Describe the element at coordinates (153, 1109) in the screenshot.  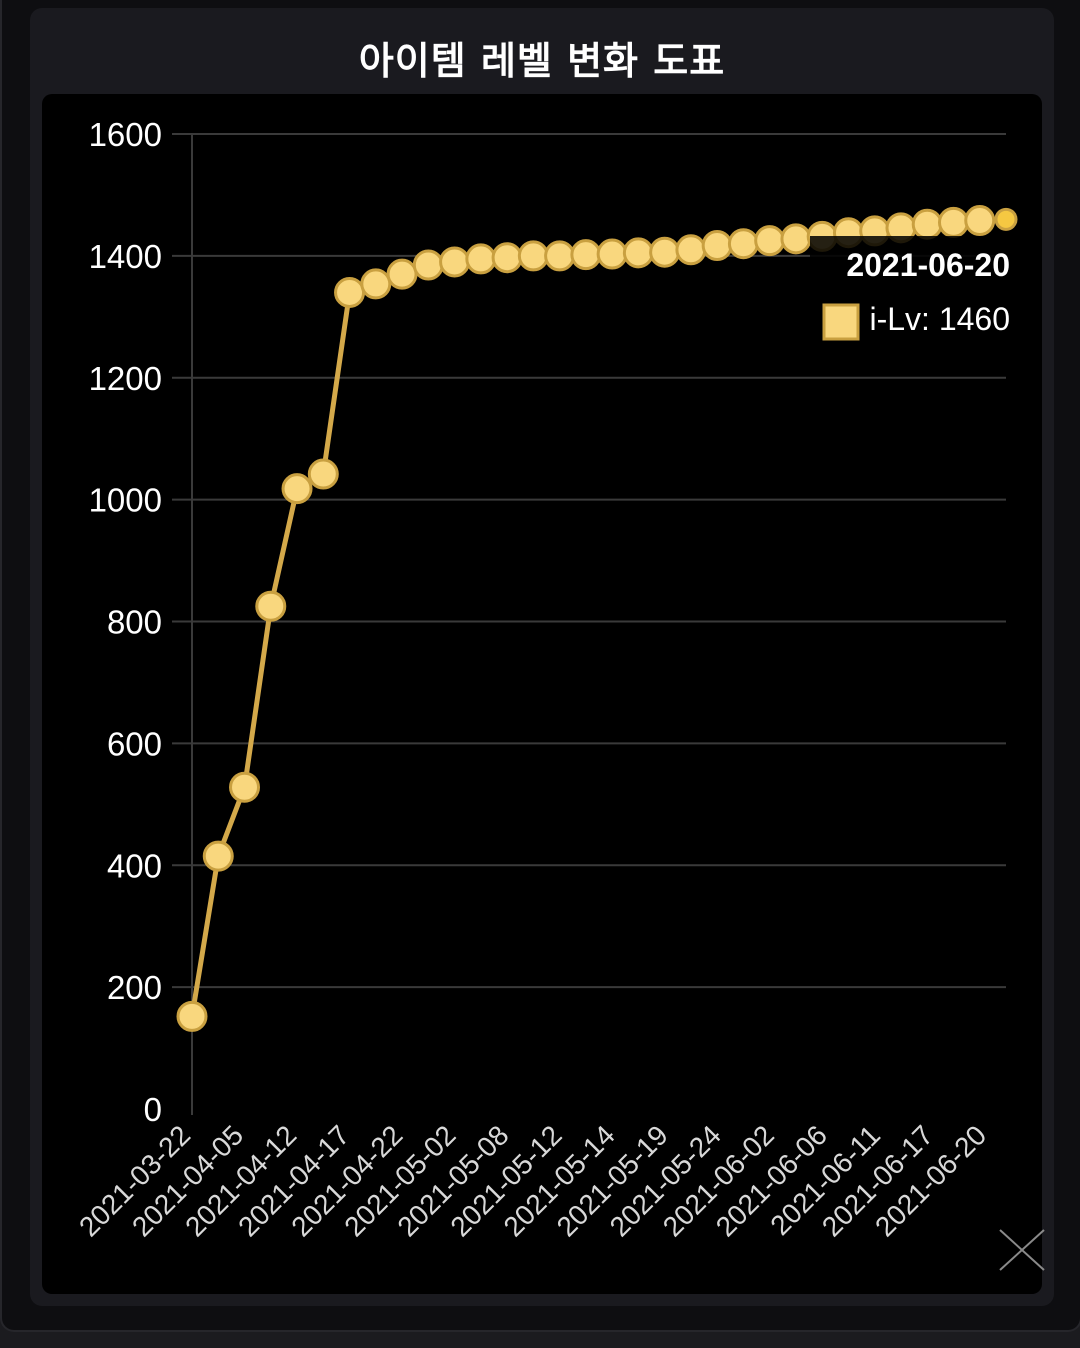
I see `y-tick-label: 0` at that location.